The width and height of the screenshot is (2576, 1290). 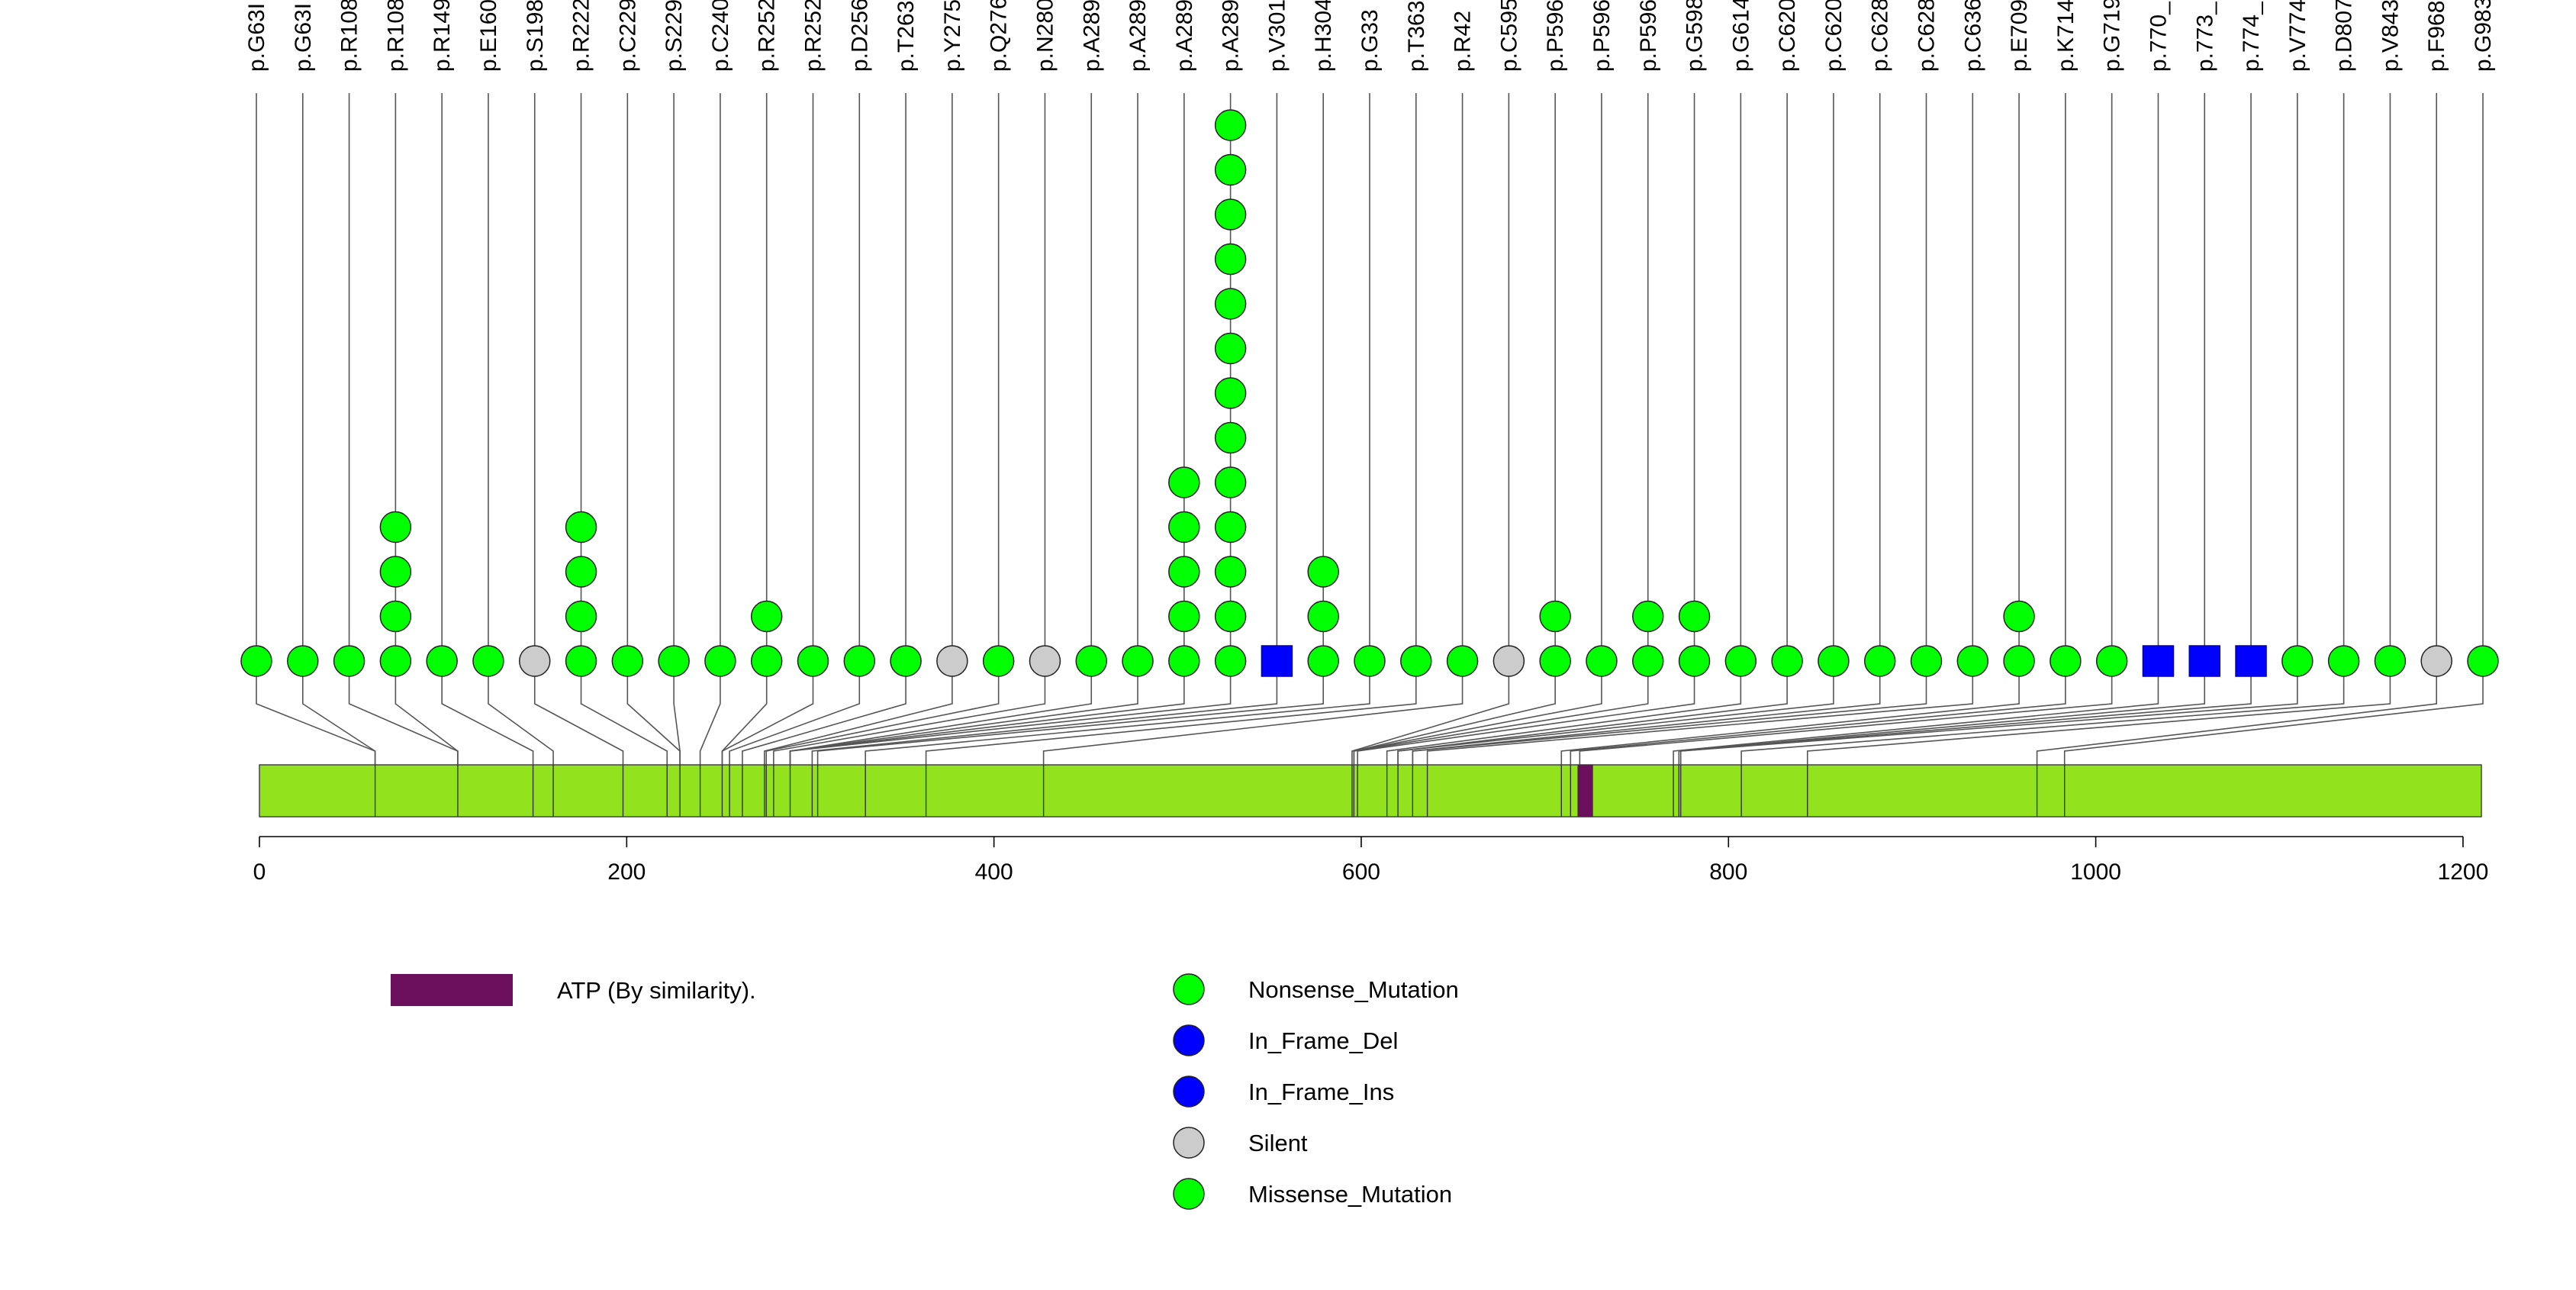 I want to click on axis-tick-label: 400, so click(x=994, y=872).